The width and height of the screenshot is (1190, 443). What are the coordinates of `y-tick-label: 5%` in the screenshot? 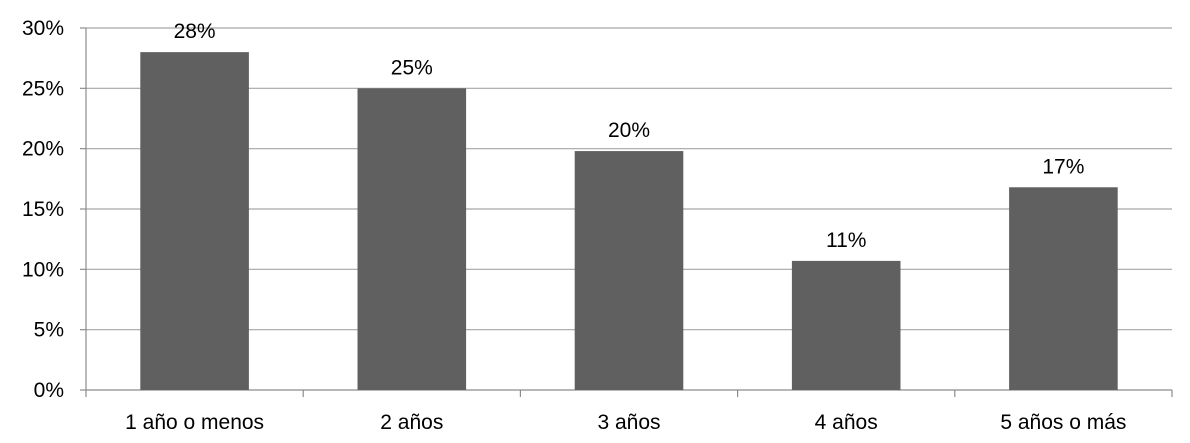 It's located at (49, 330).